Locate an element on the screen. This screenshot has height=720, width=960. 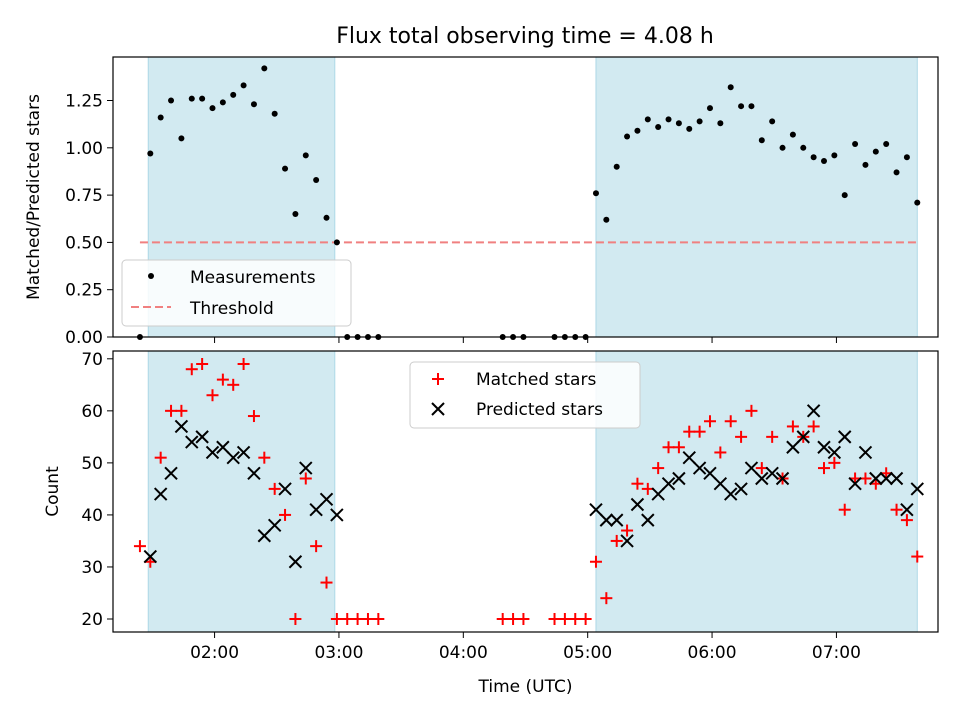
count-y-tick-label: 50 is located at coordinates (92, 464).